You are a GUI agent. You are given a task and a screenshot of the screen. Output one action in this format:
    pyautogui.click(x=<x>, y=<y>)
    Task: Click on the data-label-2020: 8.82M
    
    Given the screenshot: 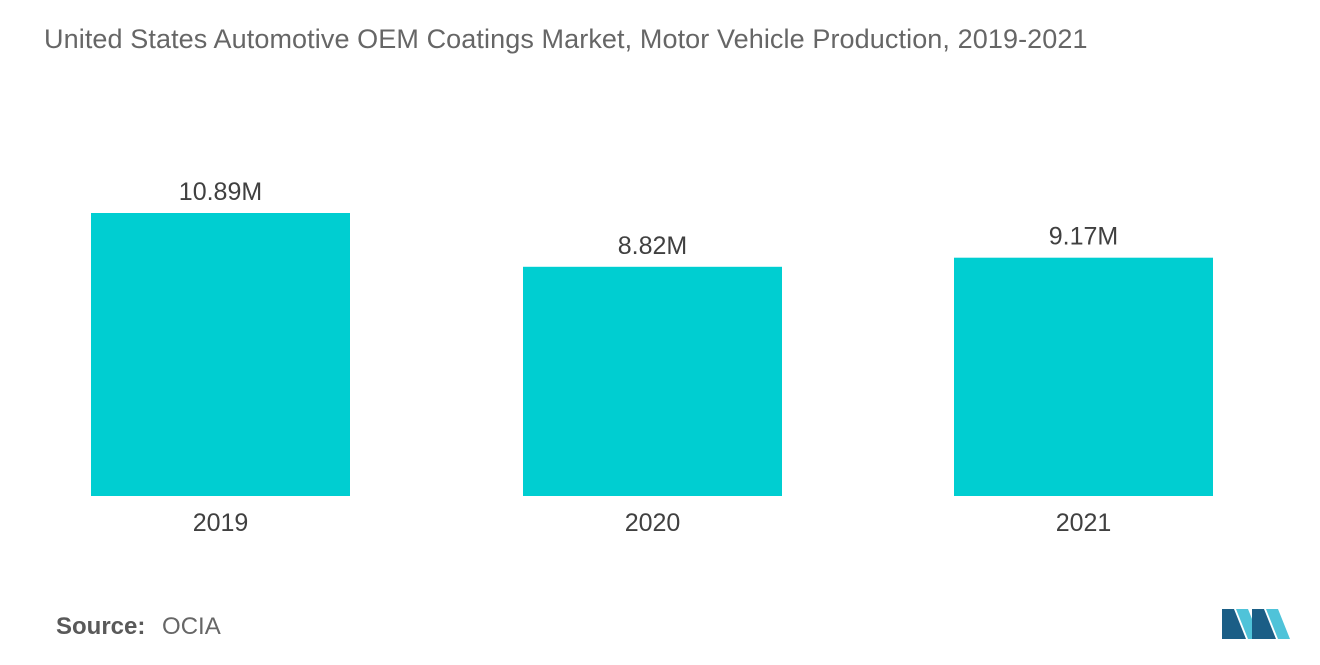 What is the action you would take?
    pyautogui.click(x=652, y=246)
    